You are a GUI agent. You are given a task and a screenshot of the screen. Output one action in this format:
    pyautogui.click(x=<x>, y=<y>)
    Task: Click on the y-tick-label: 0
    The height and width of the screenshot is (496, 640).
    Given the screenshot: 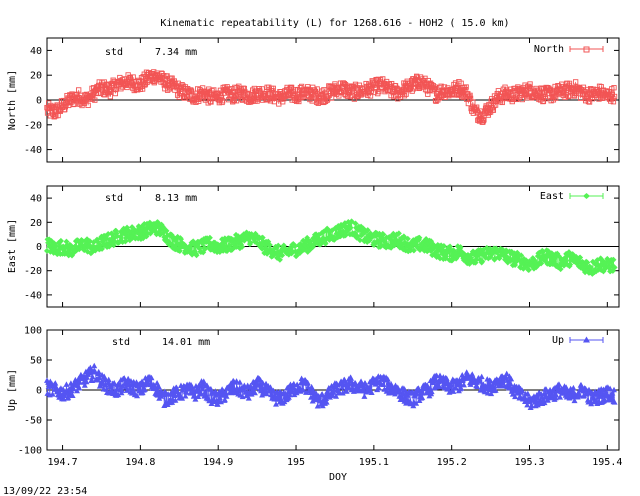 What is the action you would take?
    pyautogui.click(x=39, y=391)
    